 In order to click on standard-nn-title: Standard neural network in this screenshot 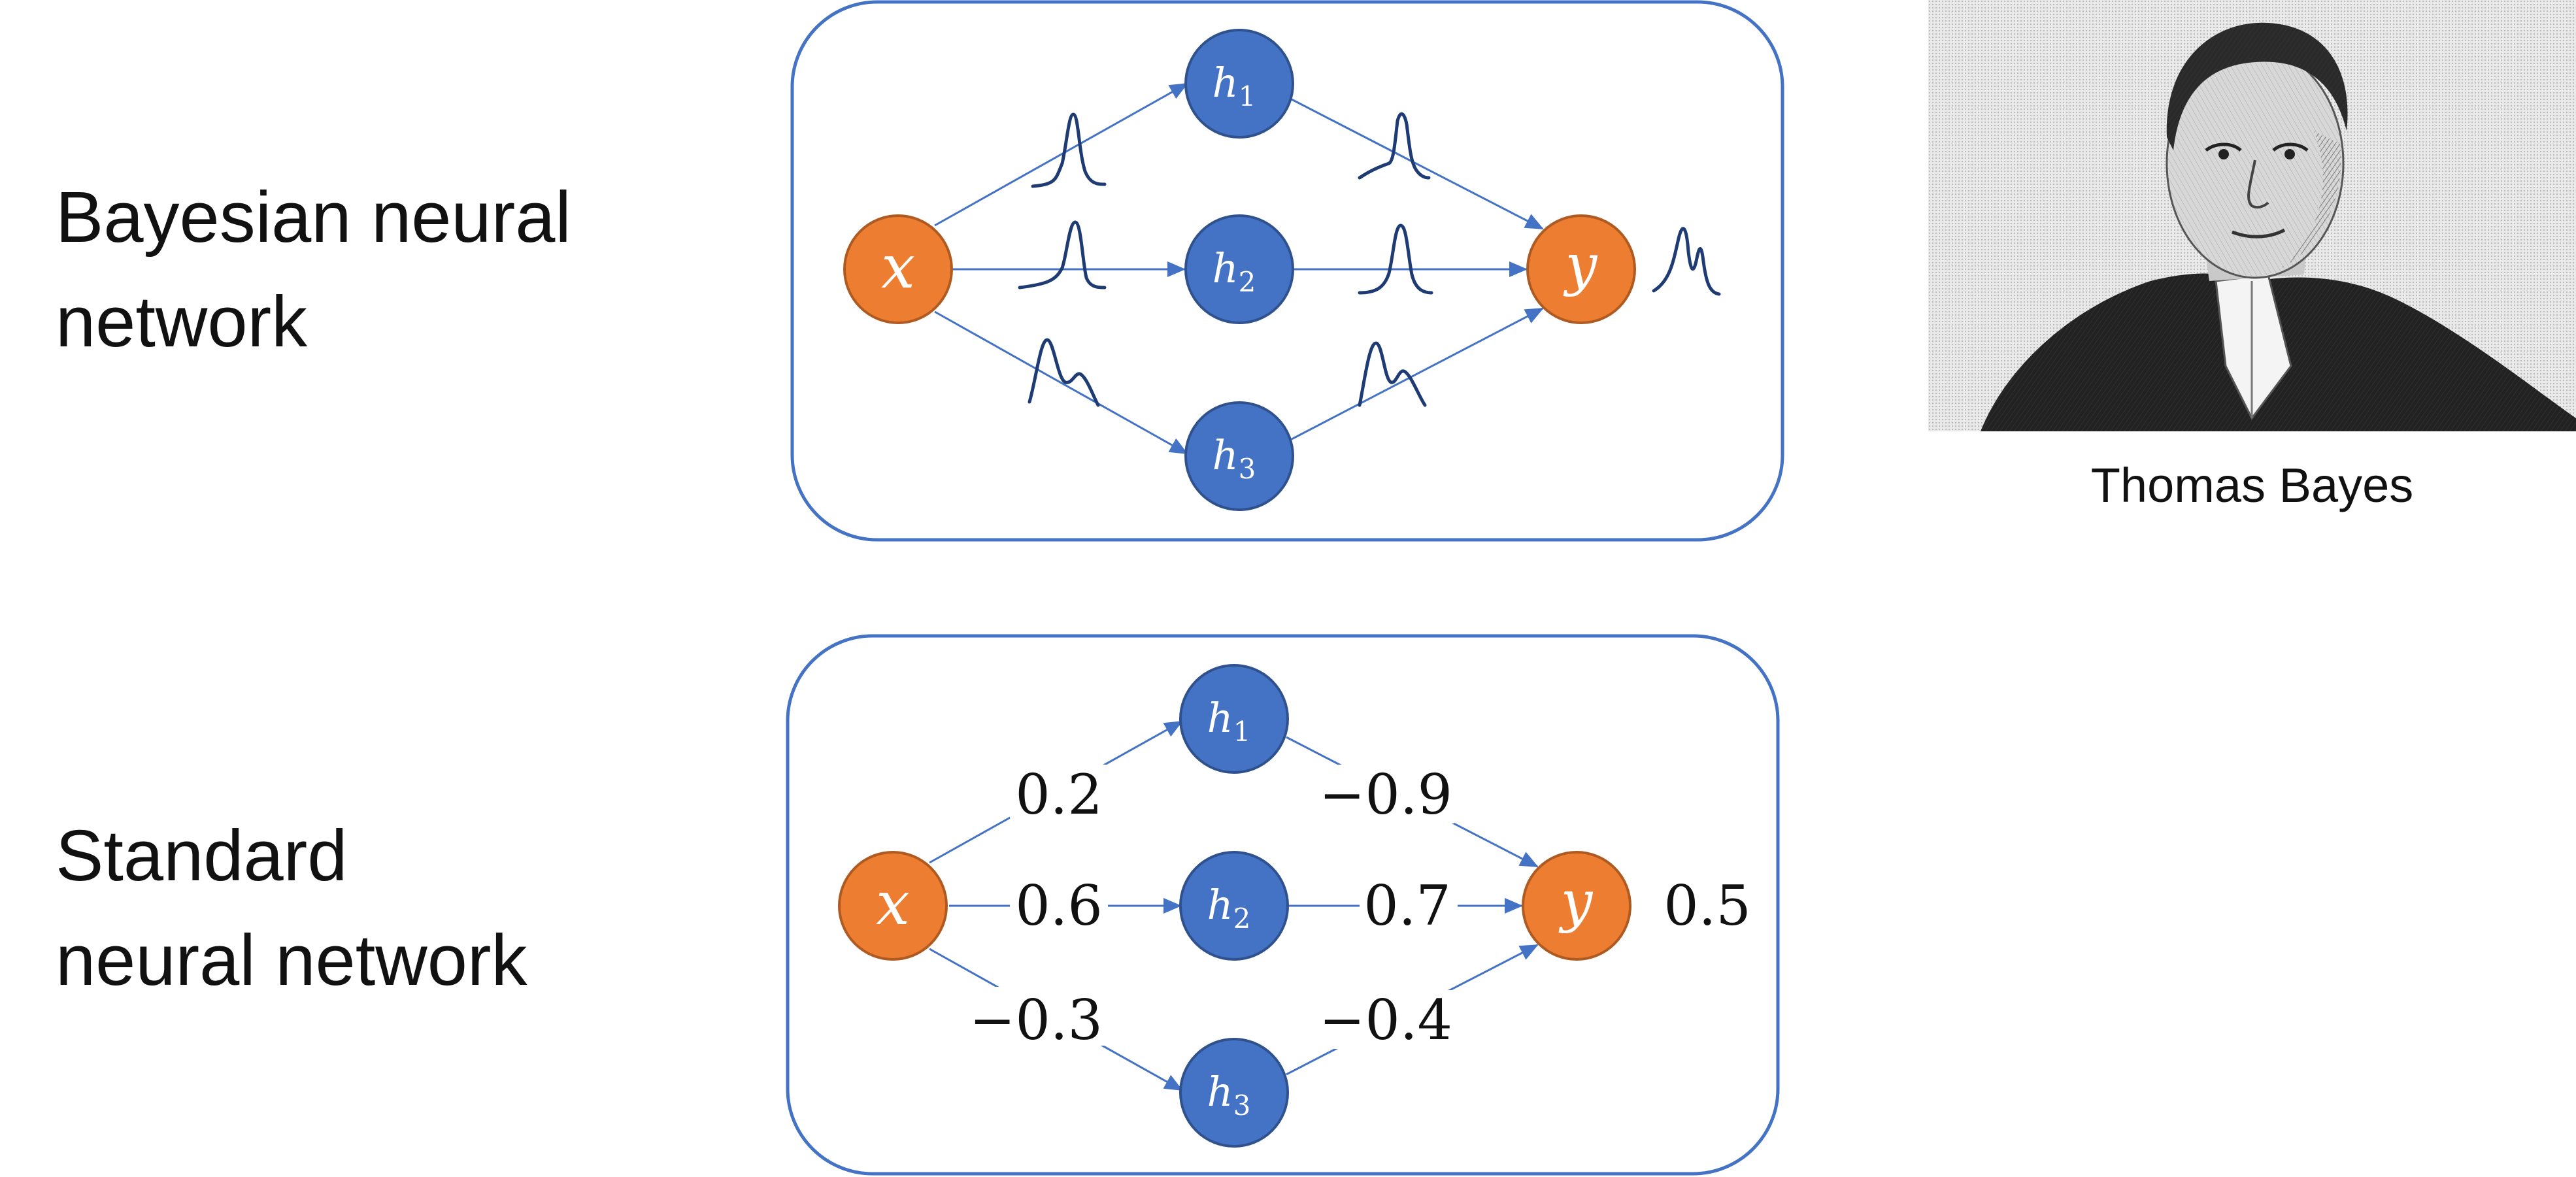, I will do `click(291, 909)`.